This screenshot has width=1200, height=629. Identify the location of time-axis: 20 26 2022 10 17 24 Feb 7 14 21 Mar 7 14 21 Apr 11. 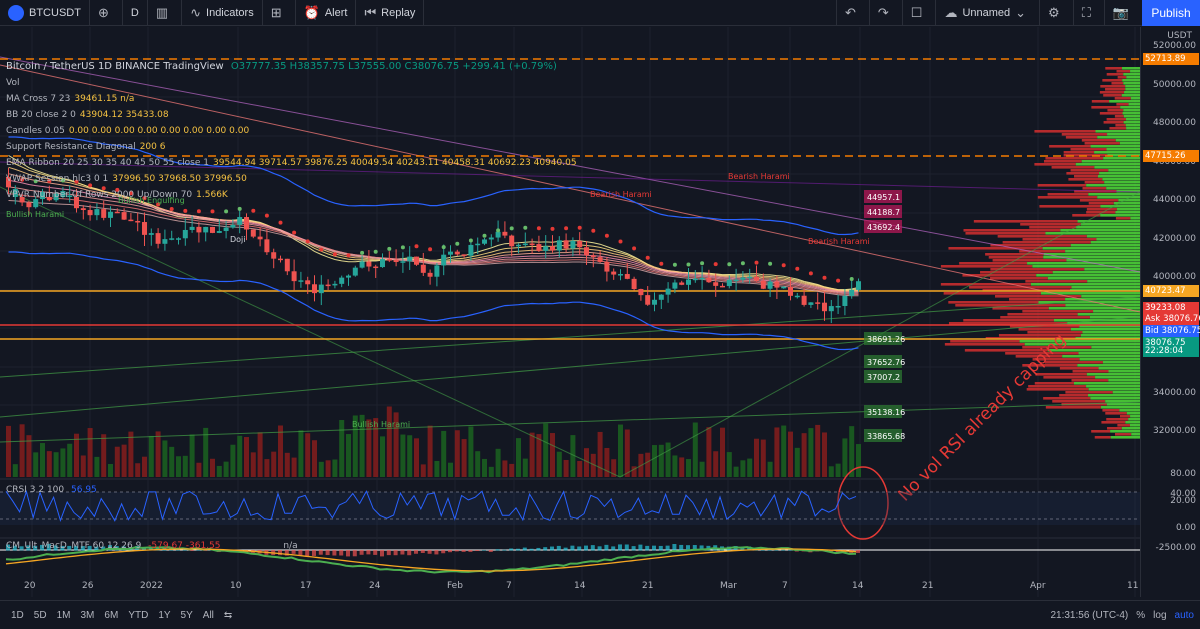
(570, 589).